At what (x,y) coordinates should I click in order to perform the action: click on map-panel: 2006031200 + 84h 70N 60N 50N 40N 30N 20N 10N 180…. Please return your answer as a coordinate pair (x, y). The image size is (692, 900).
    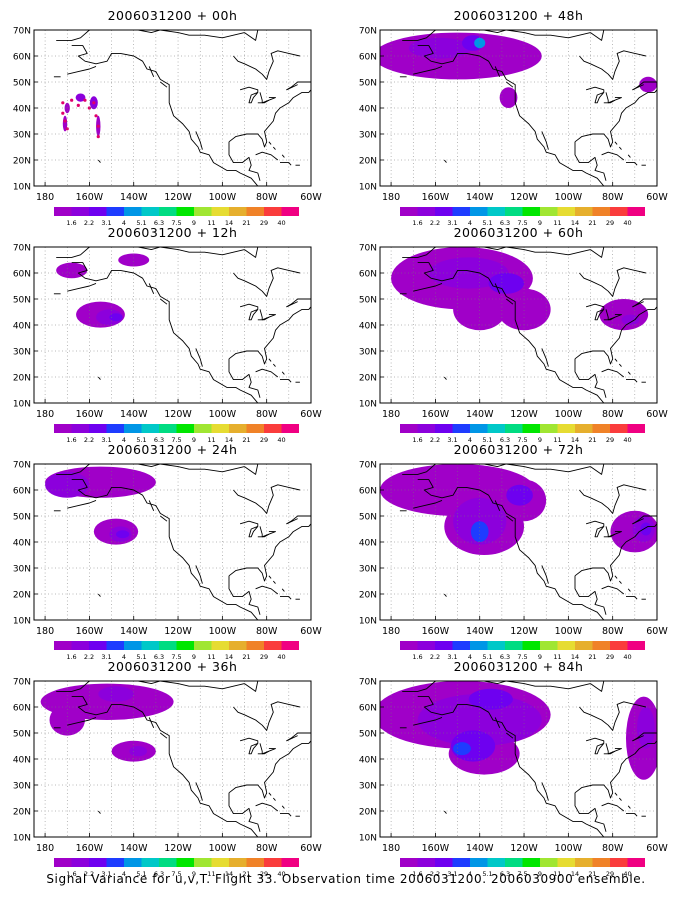
    Looking at the image, I should click on (514, 768).